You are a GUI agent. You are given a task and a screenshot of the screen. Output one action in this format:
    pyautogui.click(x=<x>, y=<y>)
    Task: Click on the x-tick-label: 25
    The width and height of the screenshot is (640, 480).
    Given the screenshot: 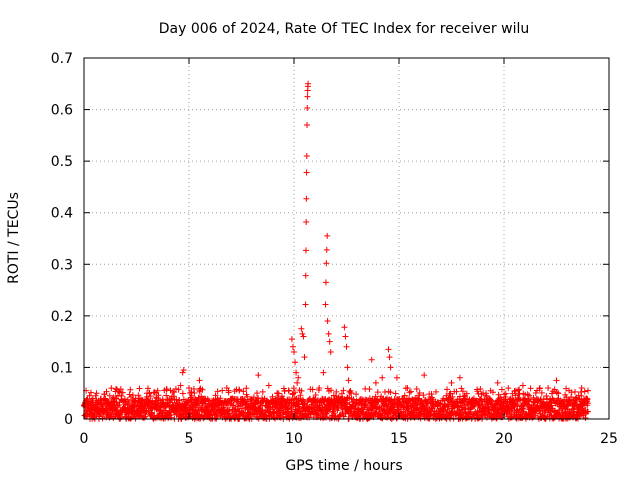 What is the action you would take?
    pyautogui.click(x=609, y=439)
    